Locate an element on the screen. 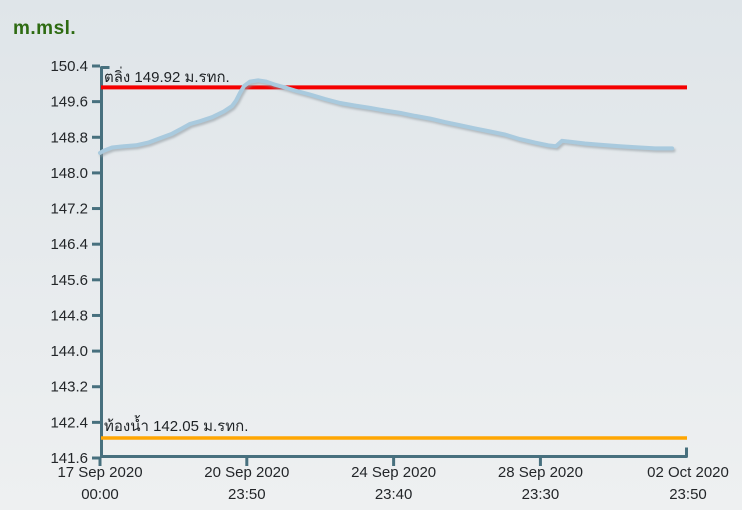 The width and height of the screenshot is (742, 510). water-level-line is located at coordinates (386, 116).